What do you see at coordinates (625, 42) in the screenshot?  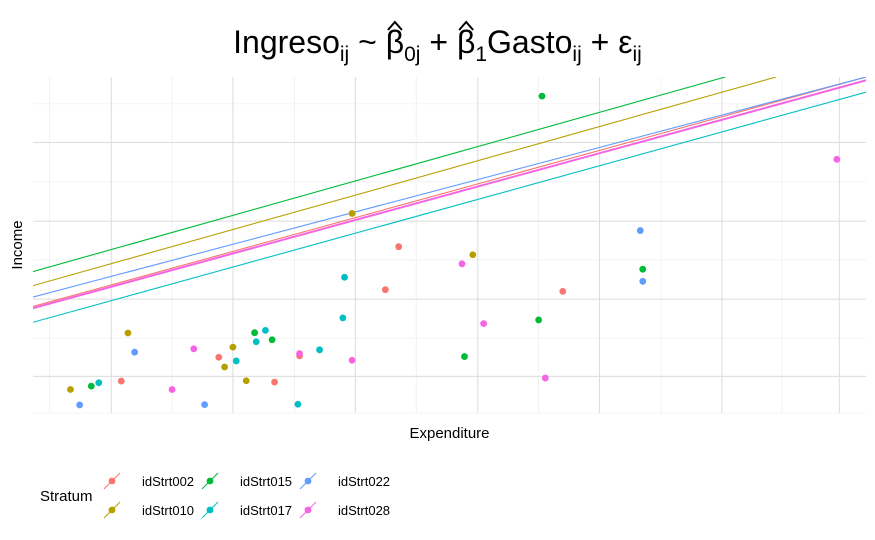 I see `title-part: ε` at bounding box center [625, 42].